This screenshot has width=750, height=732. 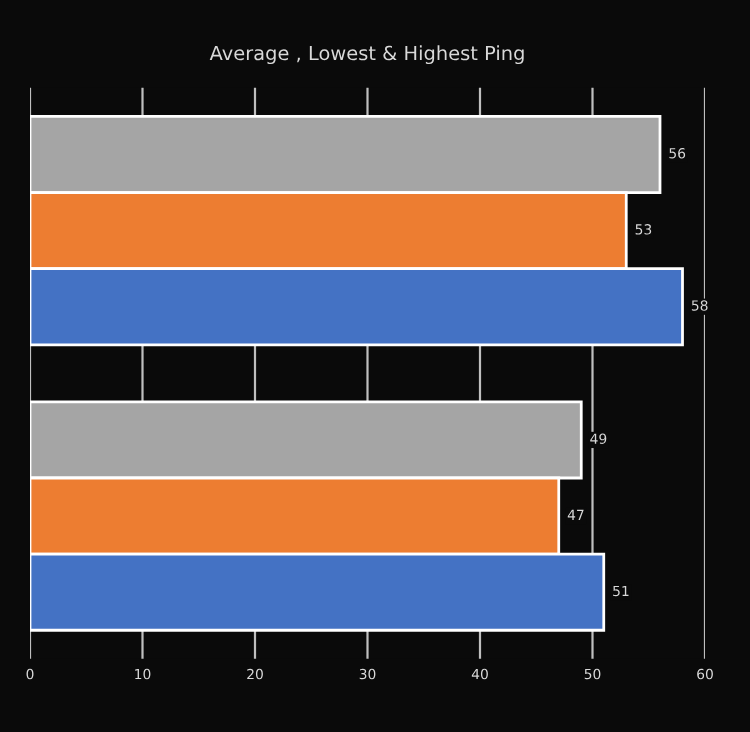 What do you see at coordinates (366, 55) in the screenshot?
I see `chart-title: Average , Lowest & Highest Ping` at bounding box center [366, 55].